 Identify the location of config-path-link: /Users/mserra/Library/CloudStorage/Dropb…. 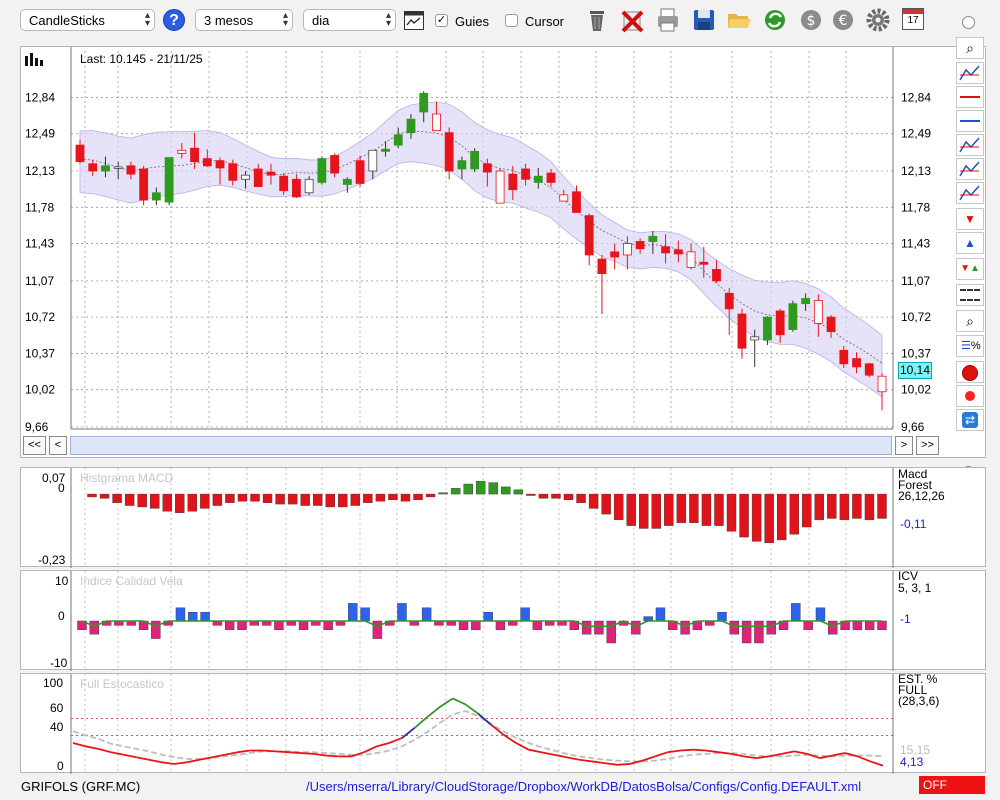
(584, 786).